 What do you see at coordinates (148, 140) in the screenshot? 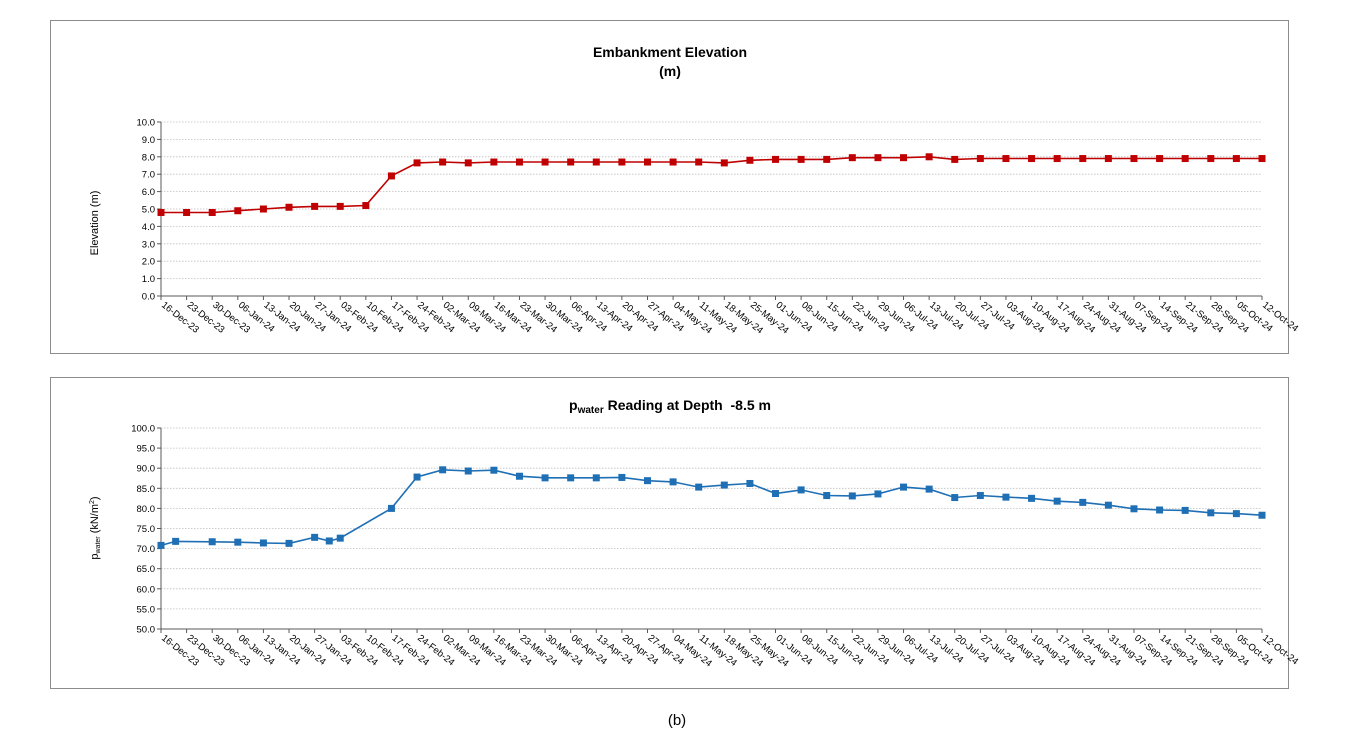
I see `y-tick-label: 9.0` at bounding box center [148, 140].